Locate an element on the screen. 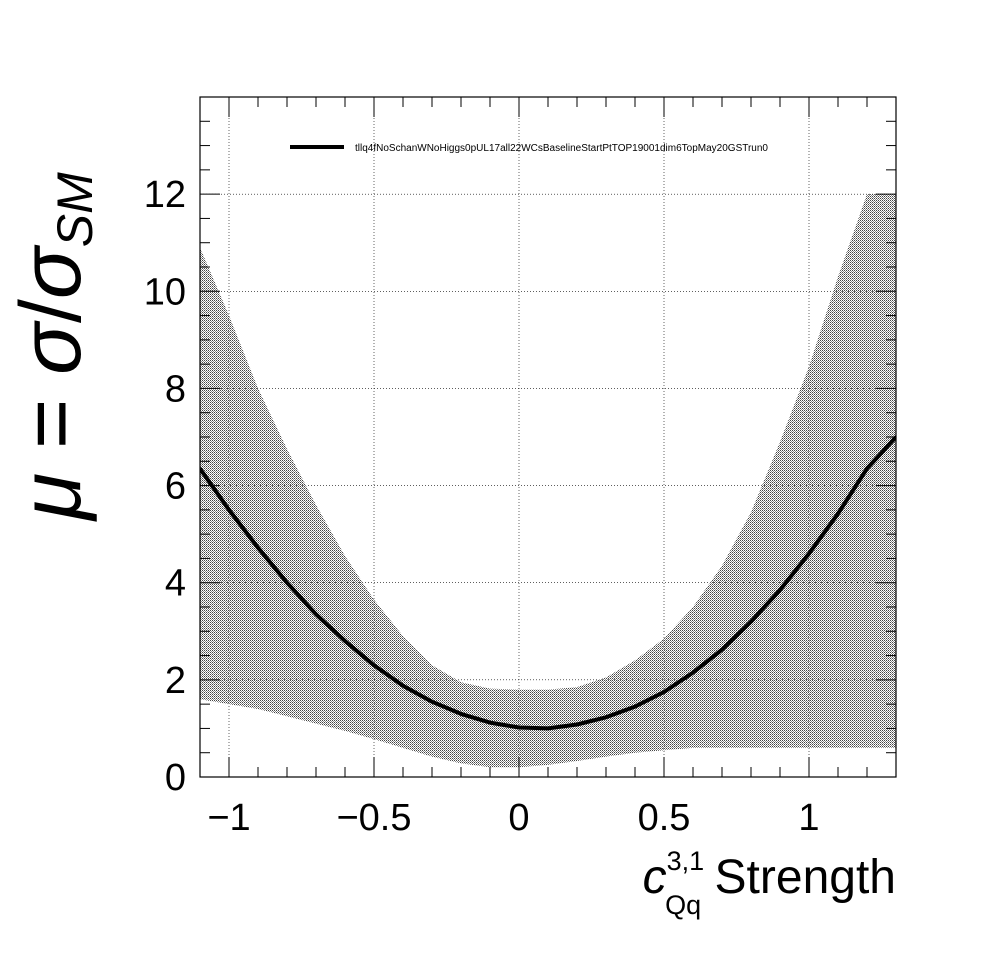  y-tick-labels: 0 2 4 6 8 10 12 is located at coordinates (165, 486).